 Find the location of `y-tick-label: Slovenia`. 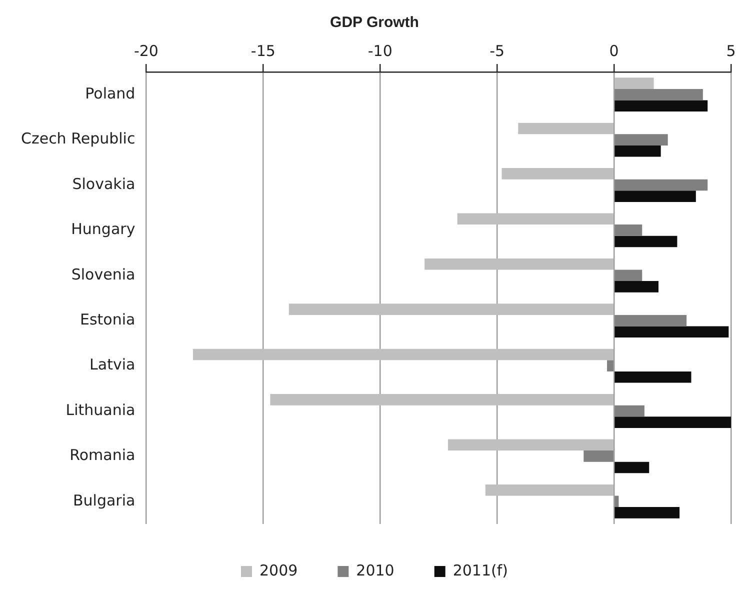

y-tick-label: Slovenia is located at coordinates (103, 274).